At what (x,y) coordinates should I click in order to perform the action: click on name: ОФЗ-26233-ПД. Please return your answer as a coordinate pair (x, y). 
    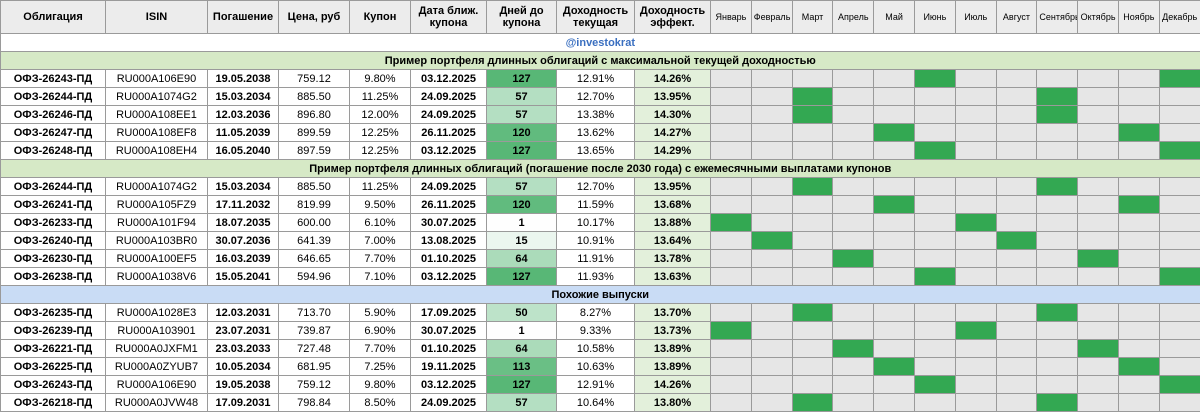
    Looking at the image, I should click on (53, 222).